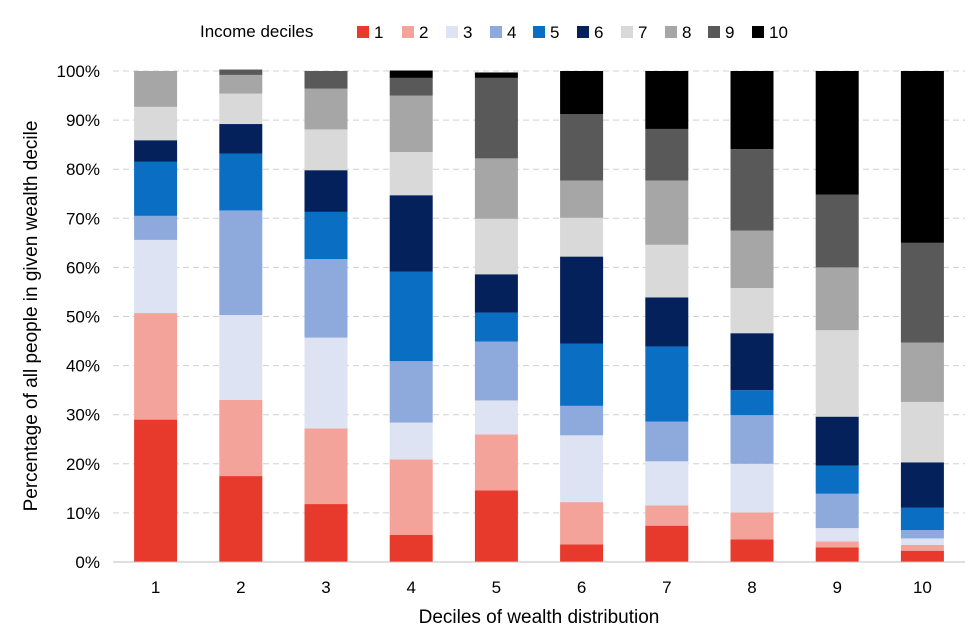 The height and width of the screenshot is (637, 975). I want to click on legend-label: 6, so click(598, 32).